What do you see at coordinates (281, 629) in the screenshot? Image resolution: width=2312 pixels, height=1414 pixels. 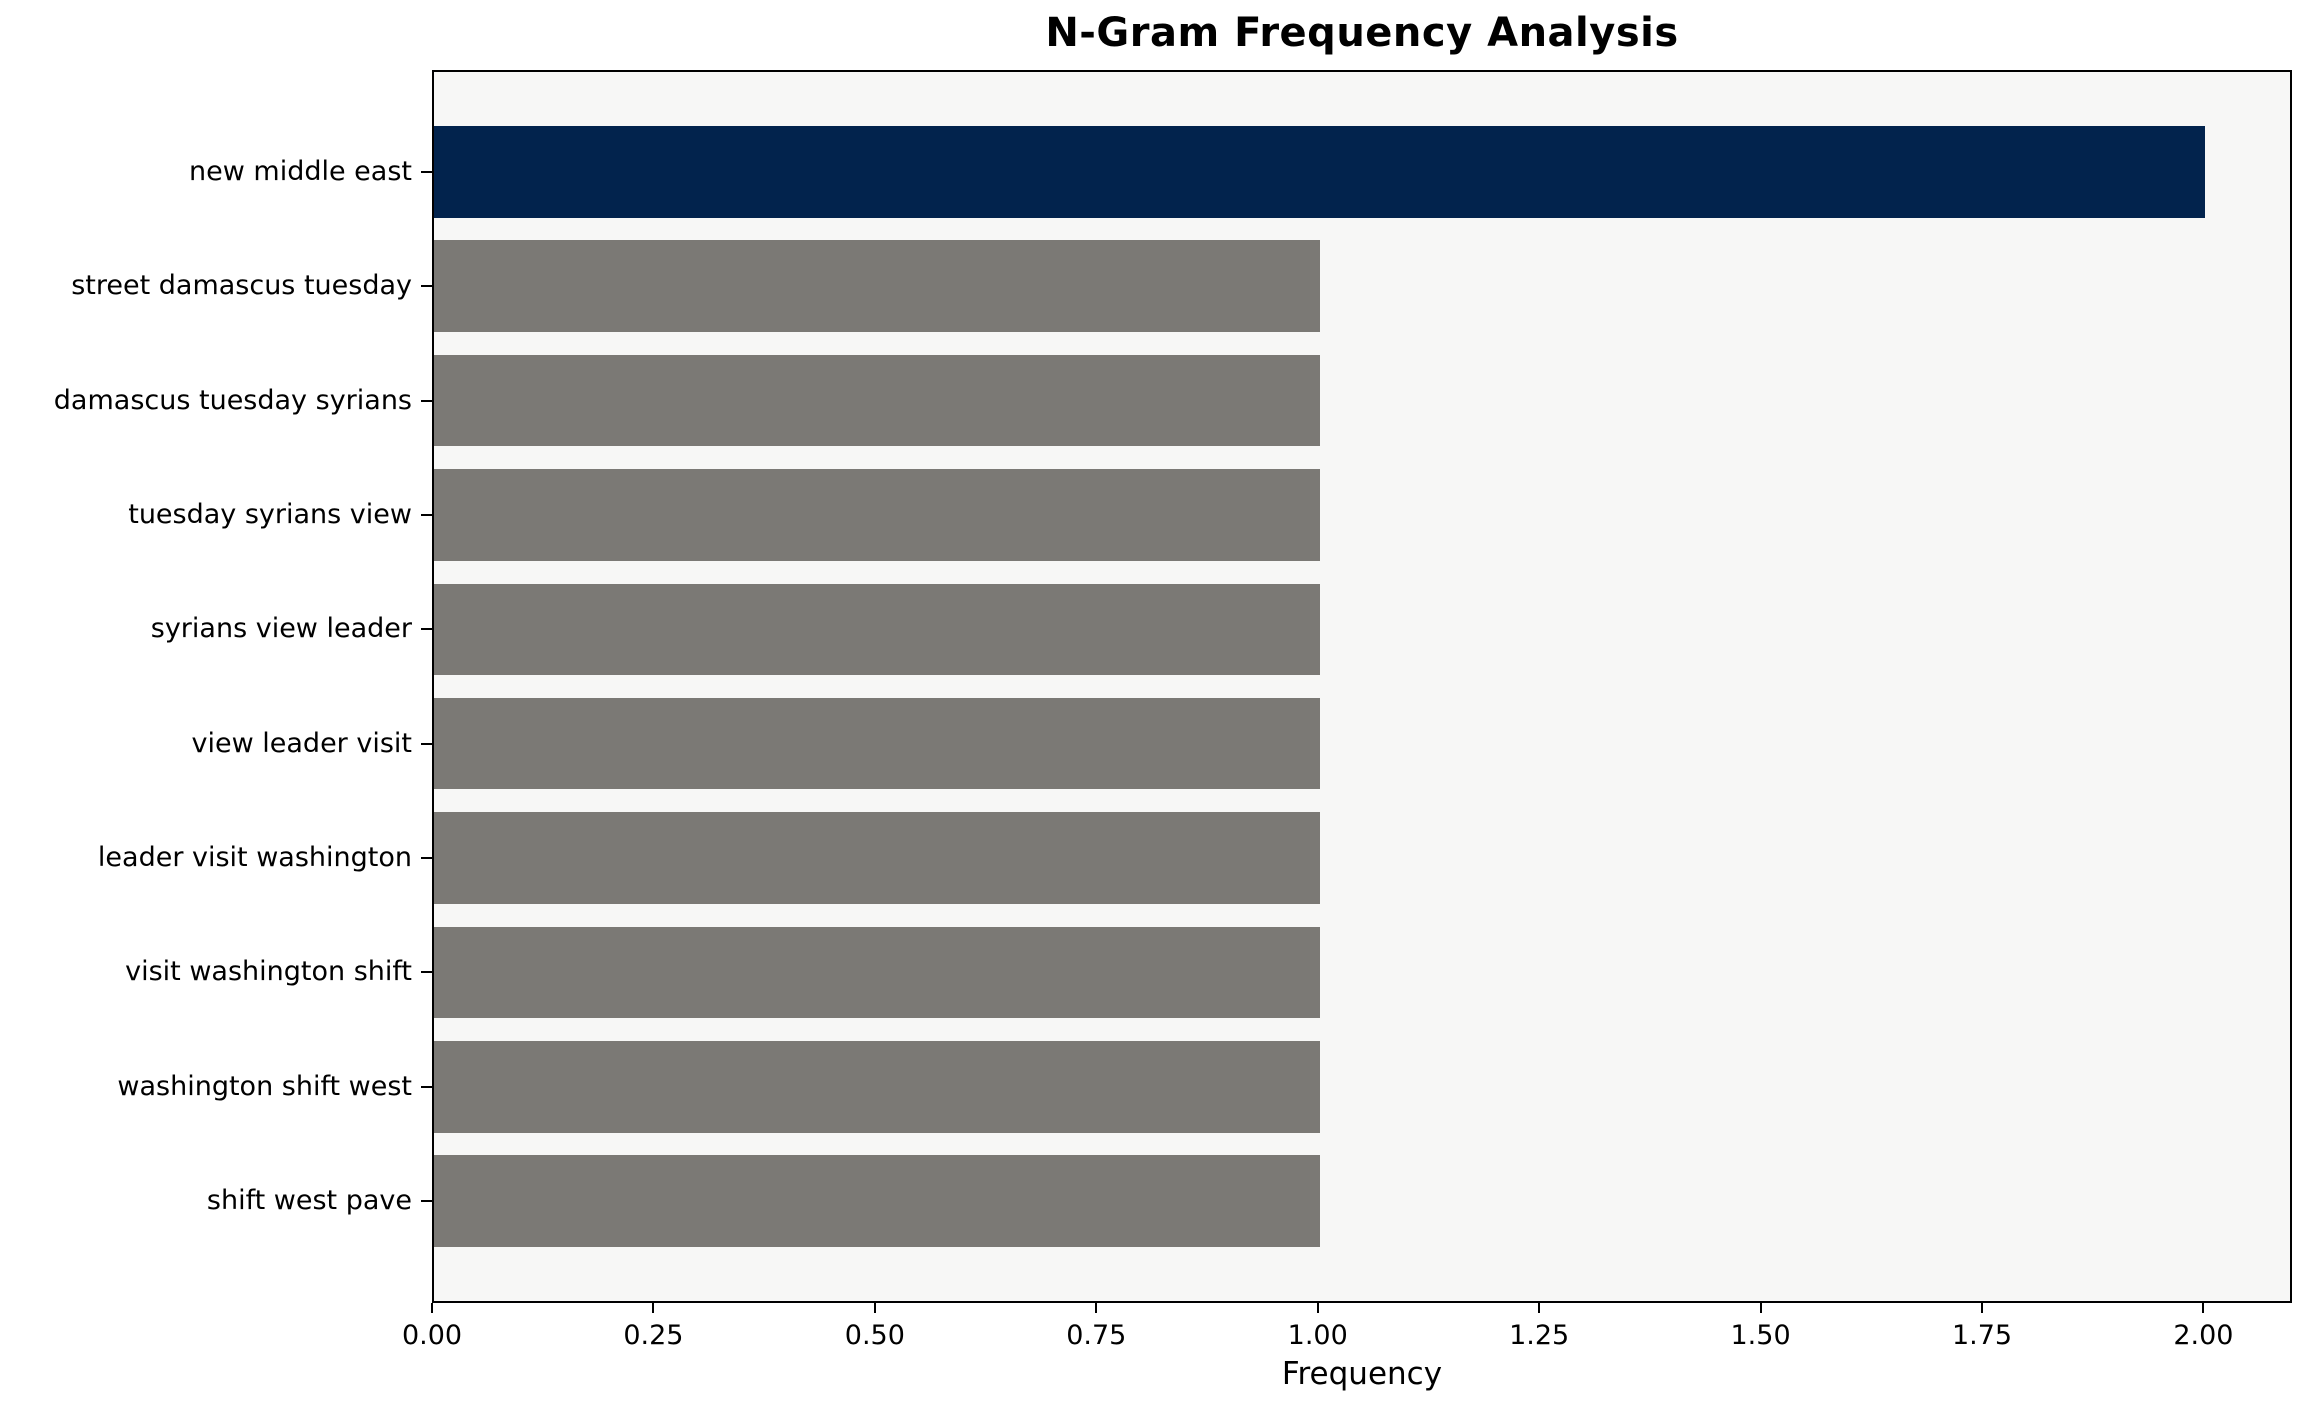 I see `y-tick-label: syrians view leader` at bounding box center [281, 629].